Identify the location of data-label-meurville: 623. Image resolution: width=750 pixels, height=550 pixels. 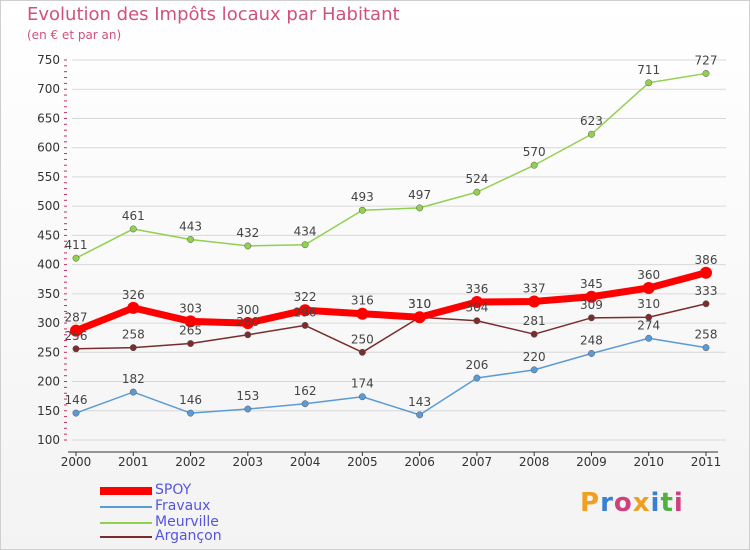
(591, 121).